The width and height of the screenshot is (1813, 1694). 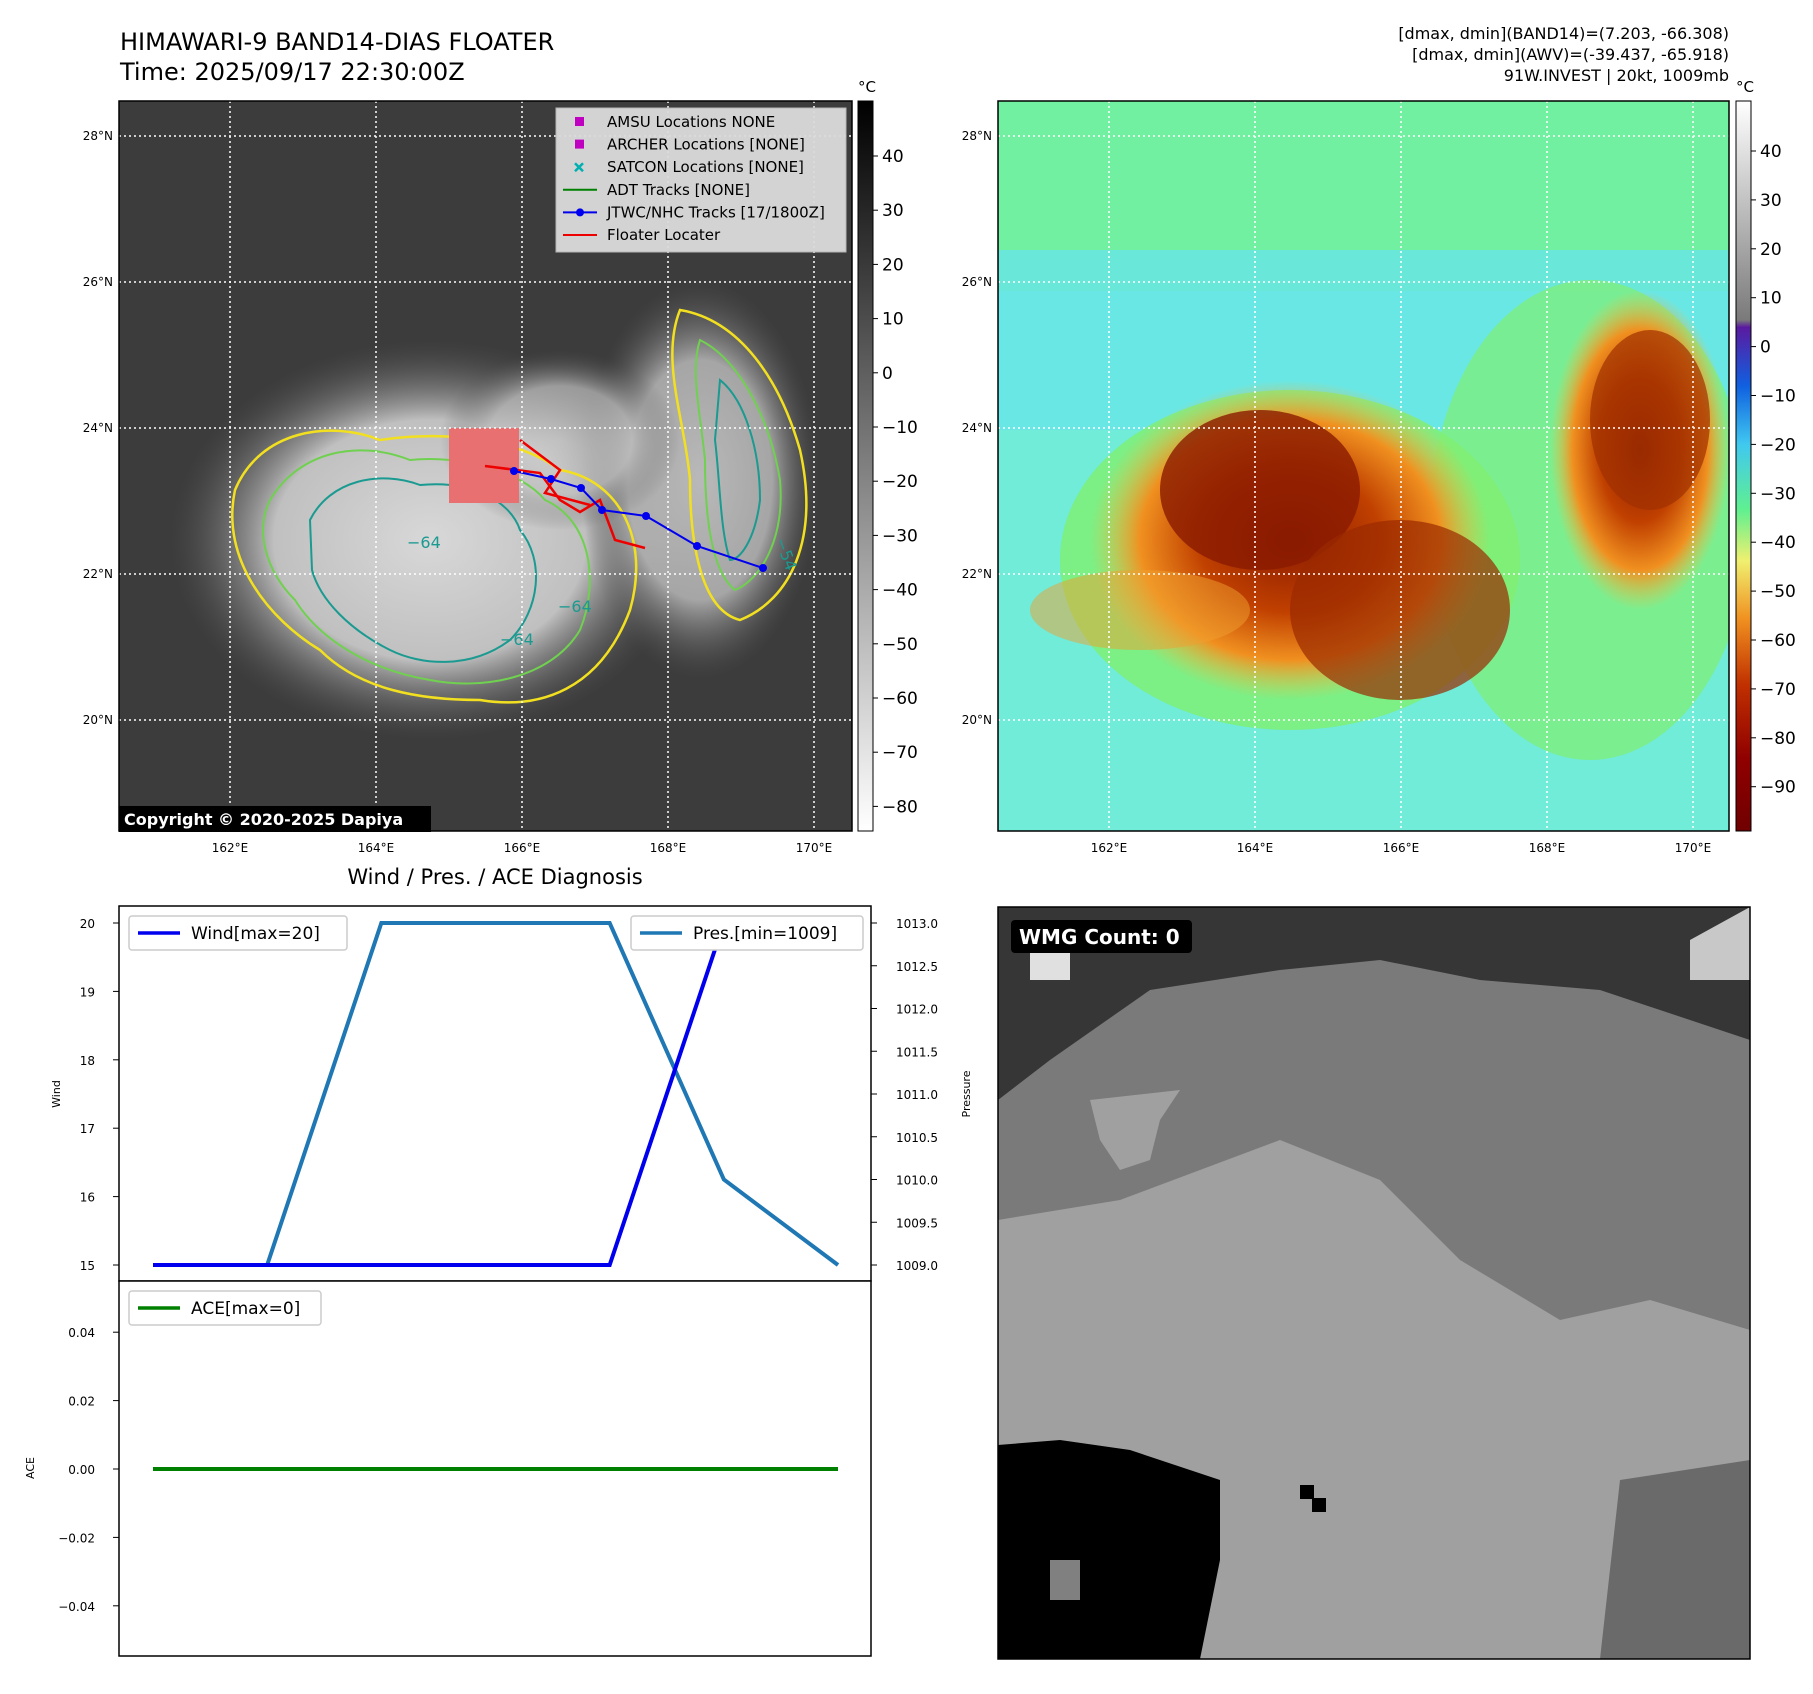 I want to click on pressure-legend: Pres.[min=1009], so click(x=747, y=933).